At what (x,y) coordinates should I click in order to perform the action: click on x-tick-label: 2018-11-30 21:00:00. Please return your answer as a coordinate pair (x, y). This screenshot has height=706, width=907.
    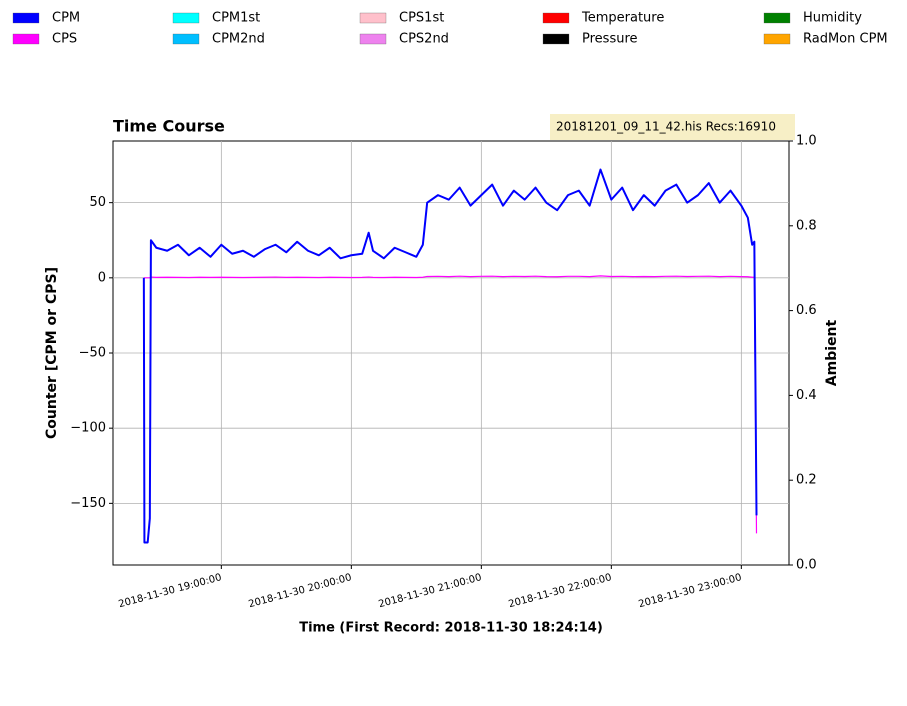
    Looking at the image, I should click on (429, 591).